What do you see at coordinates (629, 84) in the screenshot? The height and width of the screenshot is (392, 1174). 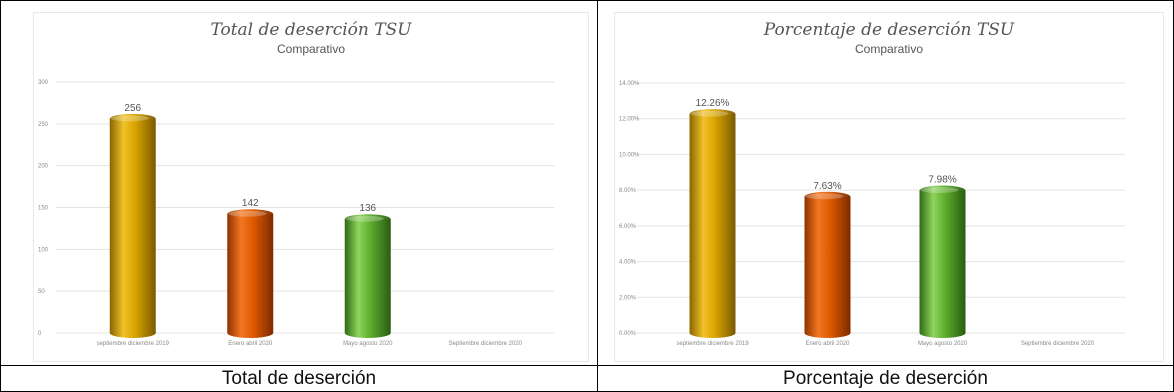 I see `y-tick-label: 14.00%` at bounding box center [629, 84].